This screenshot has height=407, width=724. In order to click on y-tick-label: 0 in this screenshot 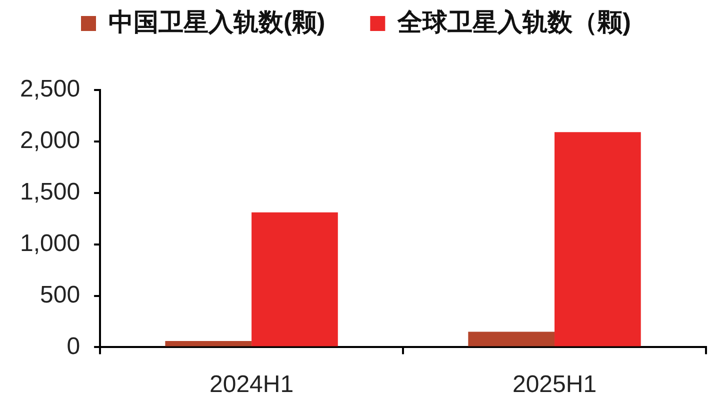, I will do `click(73, 346)`.